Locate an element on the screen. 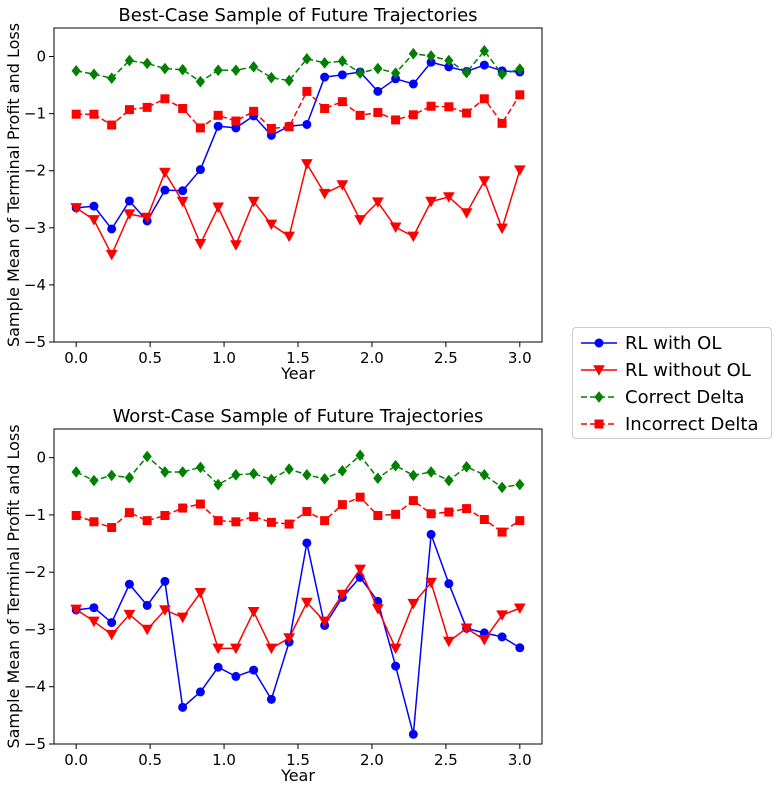 The width and height of the screenshot is (779, 795). legend-swatch-correct-delta is located at coordinates (599, 397).